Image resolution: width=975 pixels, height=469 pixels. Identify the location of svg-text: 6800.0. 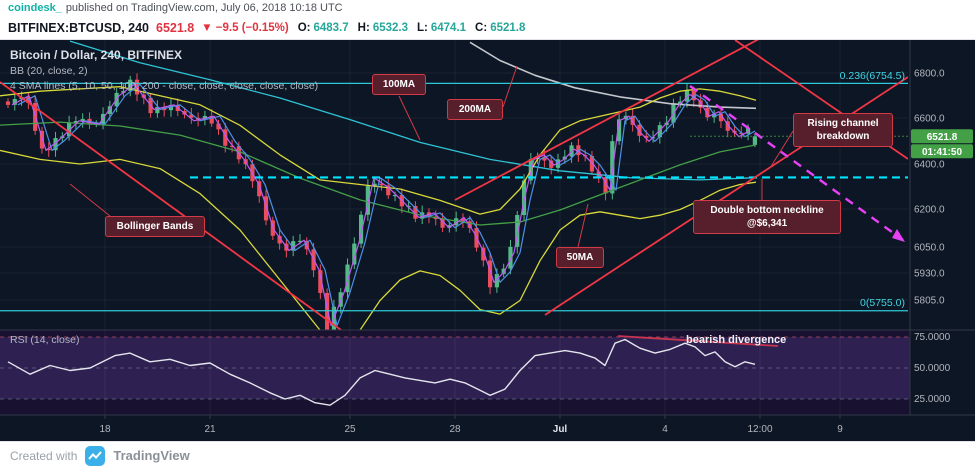
(929, 74).